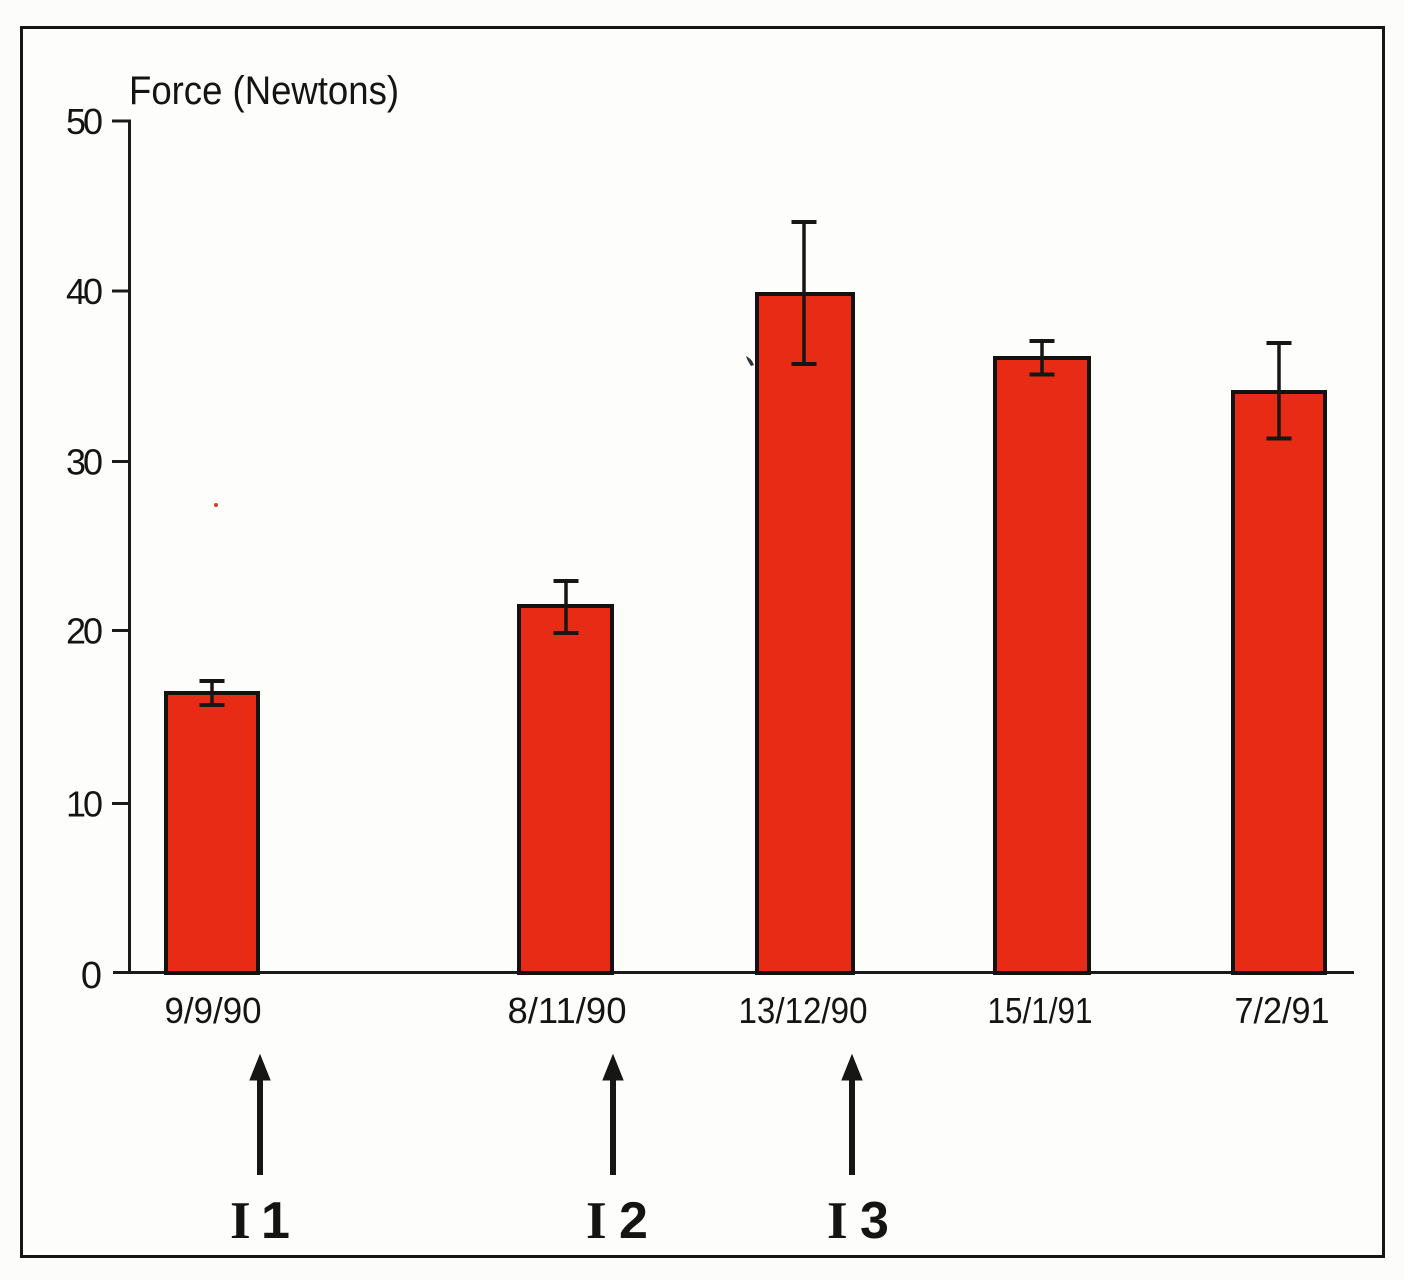 The width and height of the screenshot is (1404, 1280). I want to click on svg-text: 1, so click(275, 1221).